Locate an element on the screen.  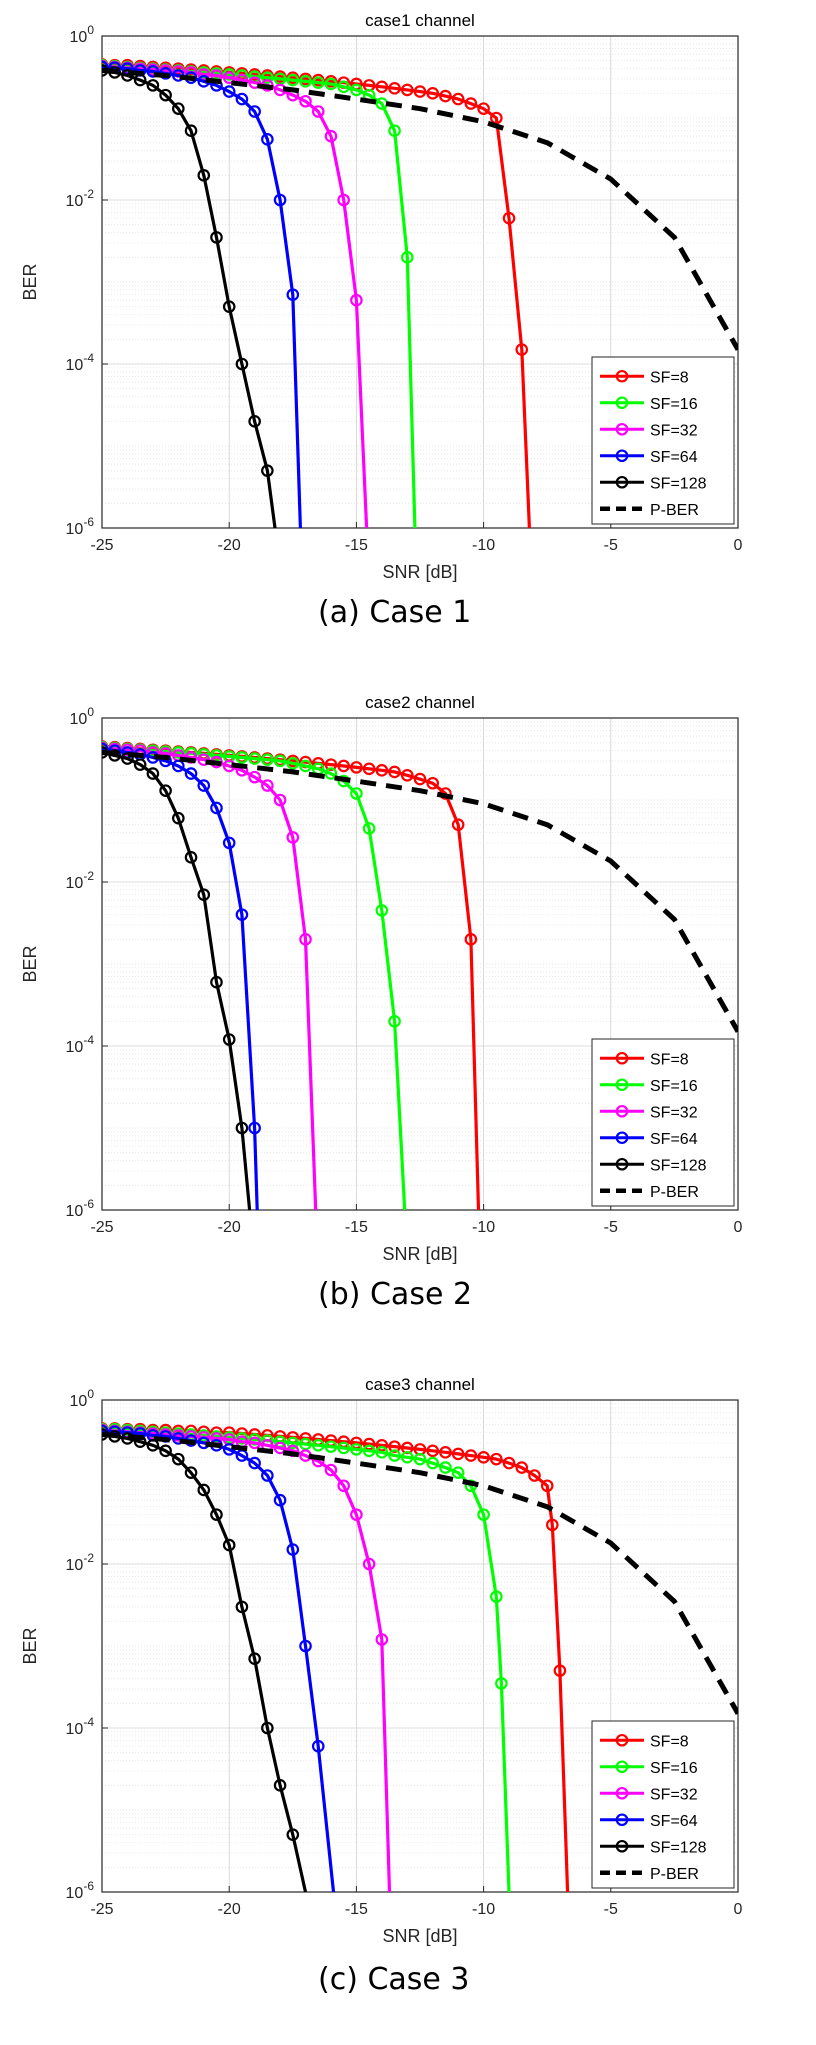
legend-label: SF=8 is located at coordinates (669, 1059).